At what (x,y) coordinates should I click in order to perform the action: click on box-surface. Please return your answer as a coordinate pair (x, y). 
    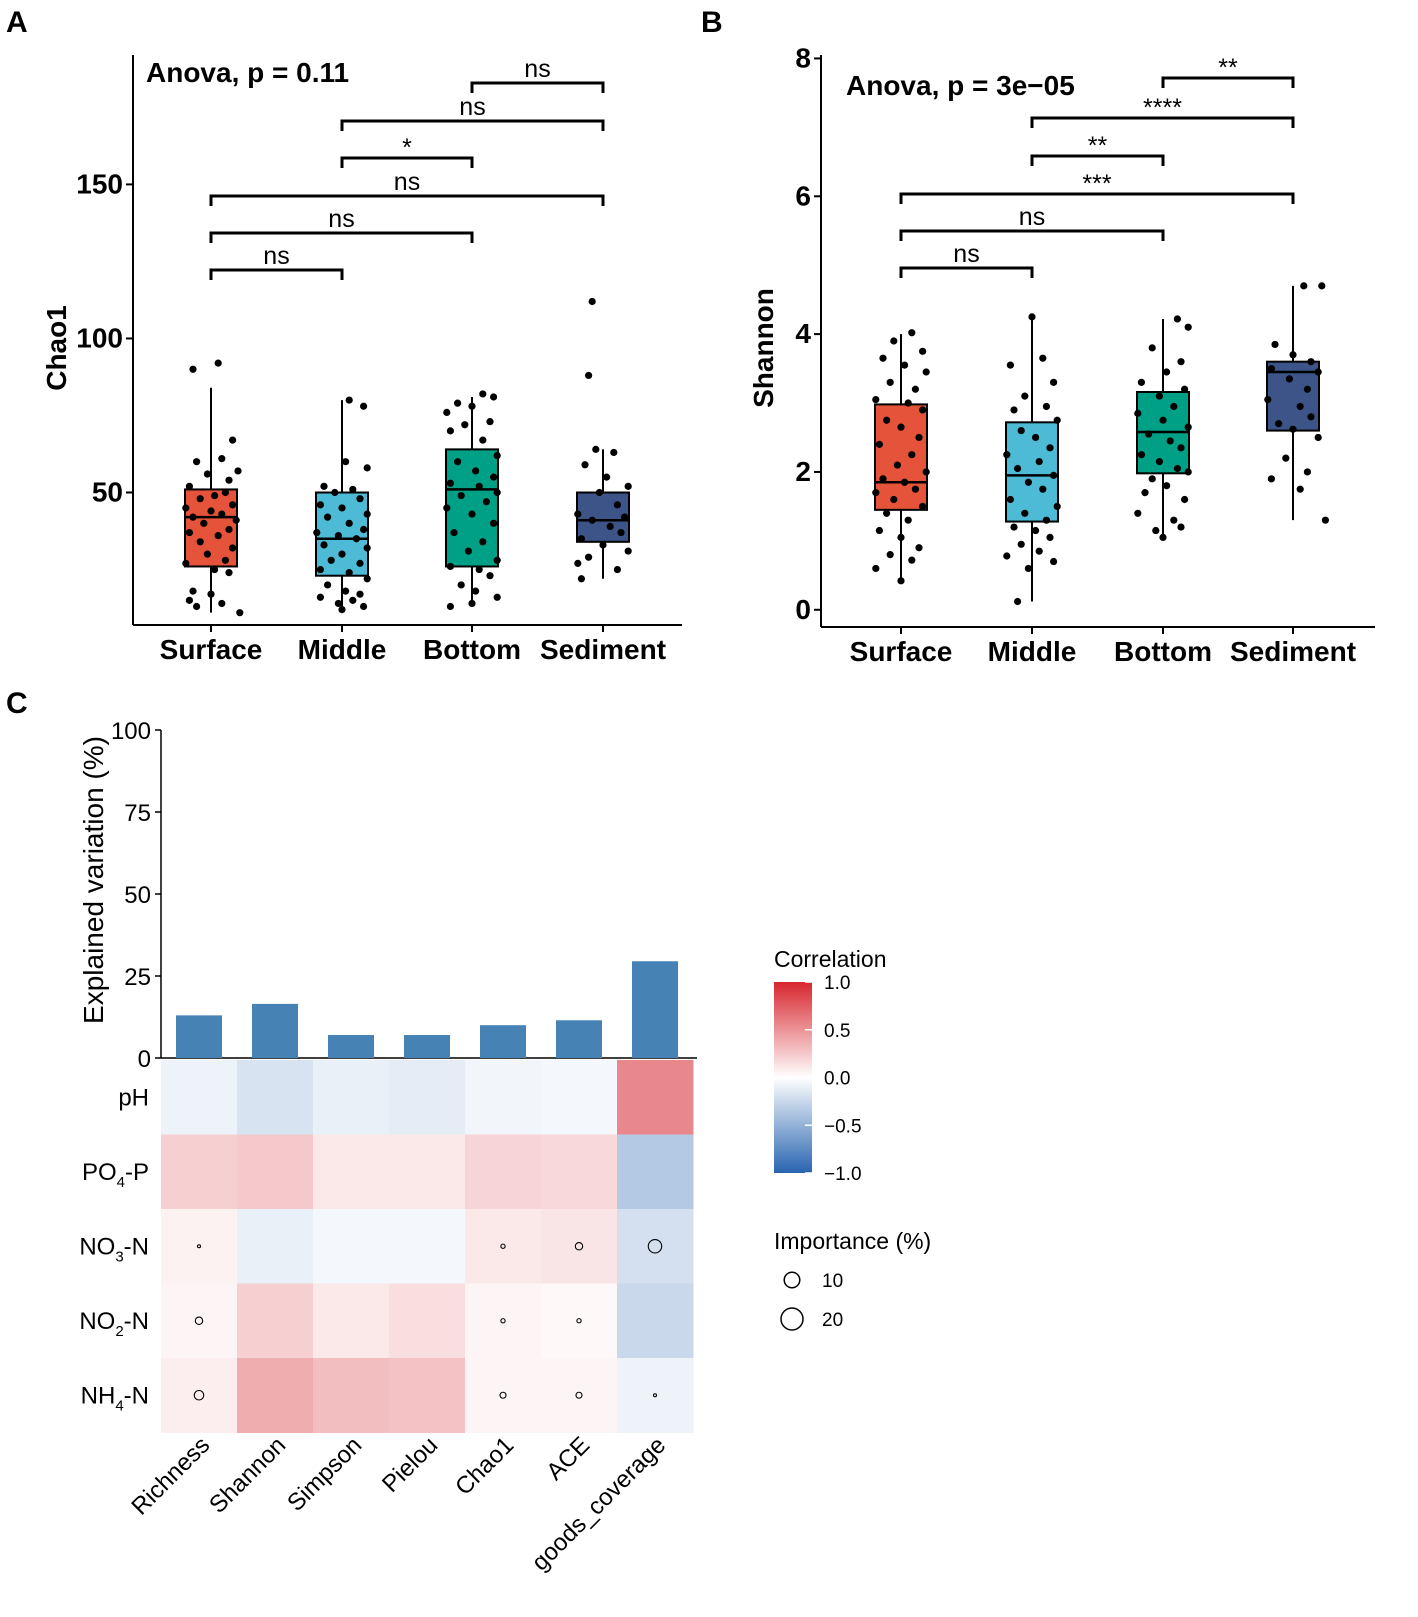
    Looking at the image, I should click on (901, 457).